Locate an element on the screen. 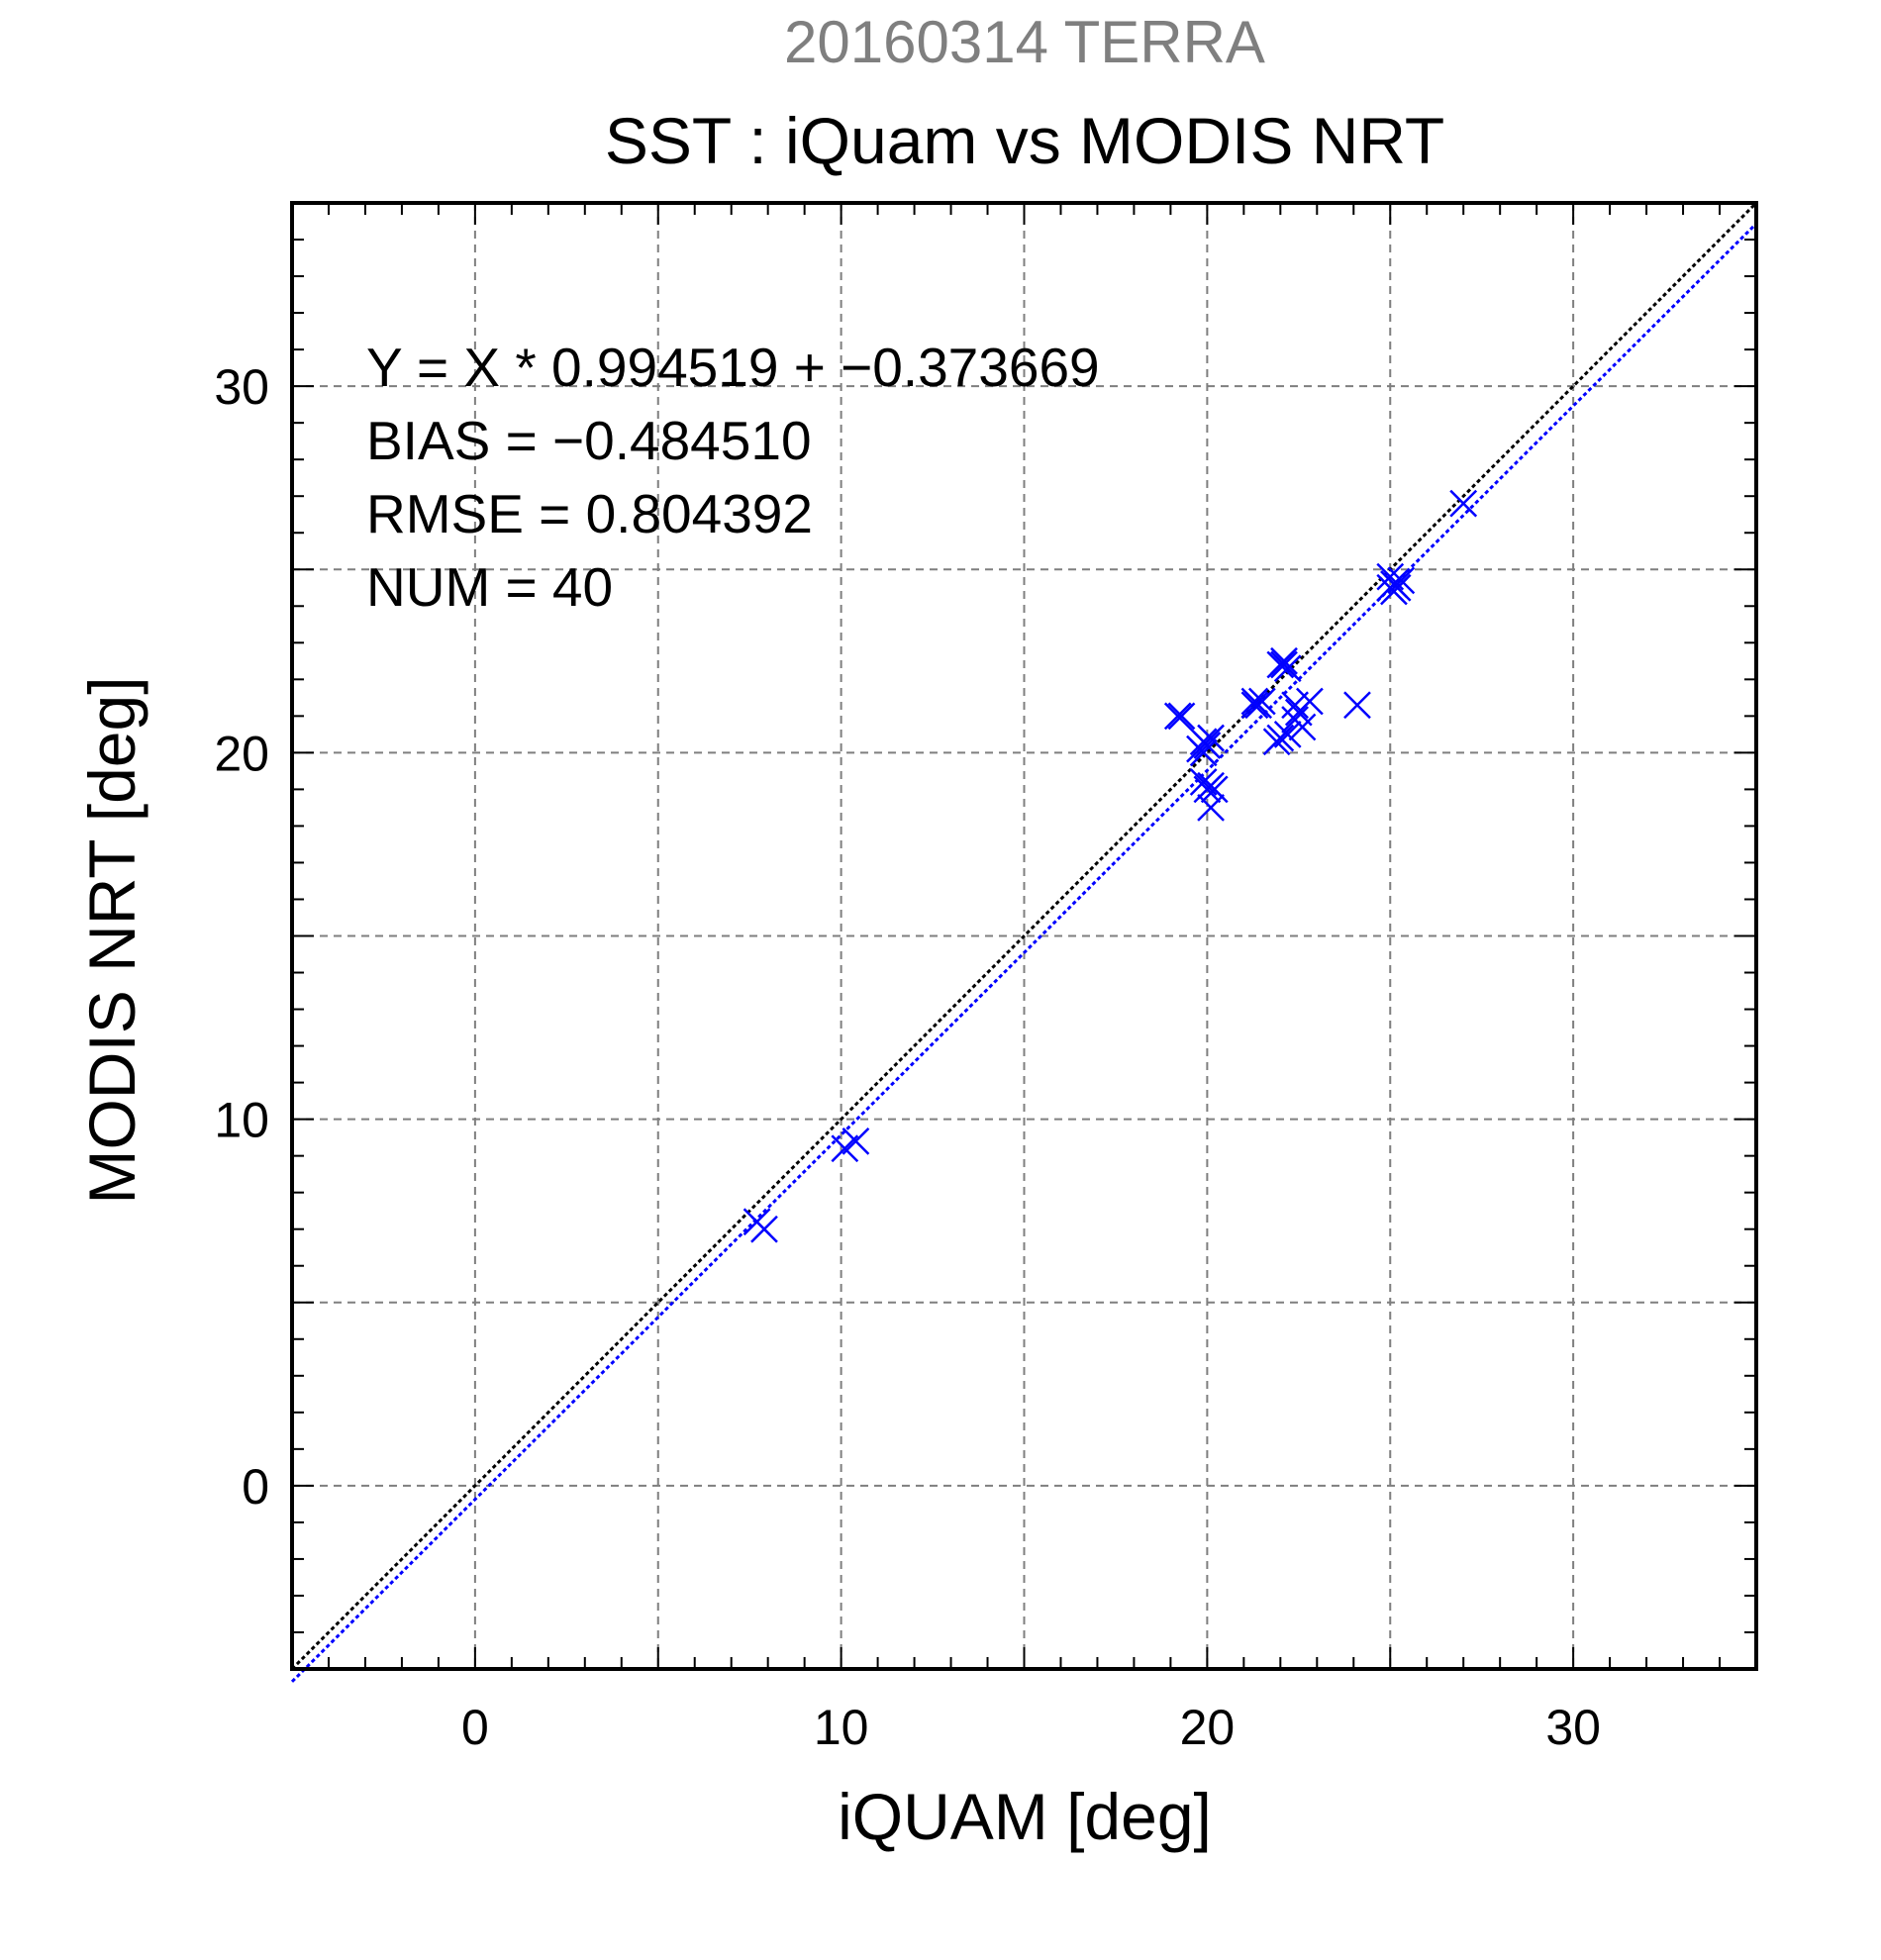  regression-equation: Y = X * 0.994519 + −0.373669 is located at coordinates (733, 367).